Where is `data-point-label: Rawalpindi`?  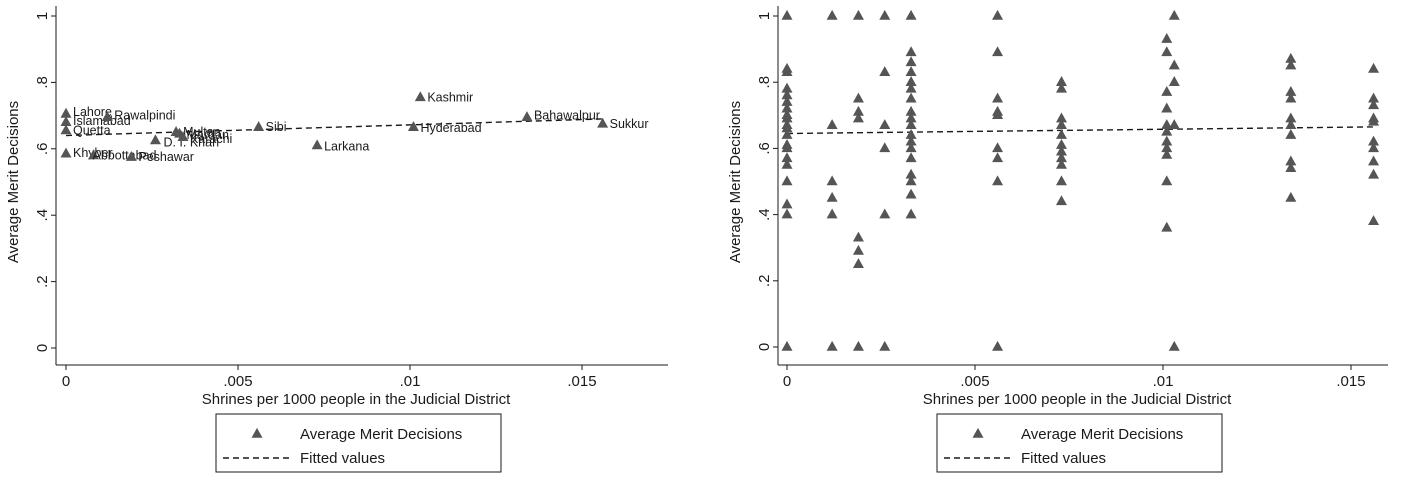
data-point-label: Rawalpindi is located at coordinates (144, 115).